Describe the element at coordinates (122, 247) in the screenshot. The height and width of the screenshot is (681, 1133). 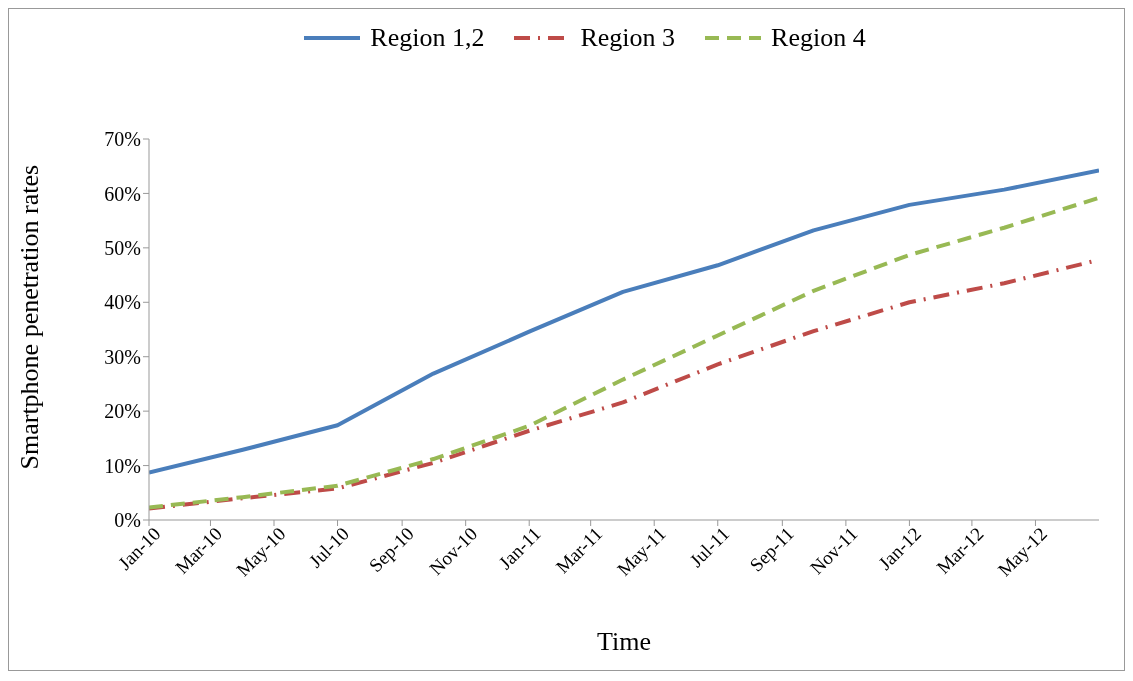
I see `y-tick-label: 50%` at that location.